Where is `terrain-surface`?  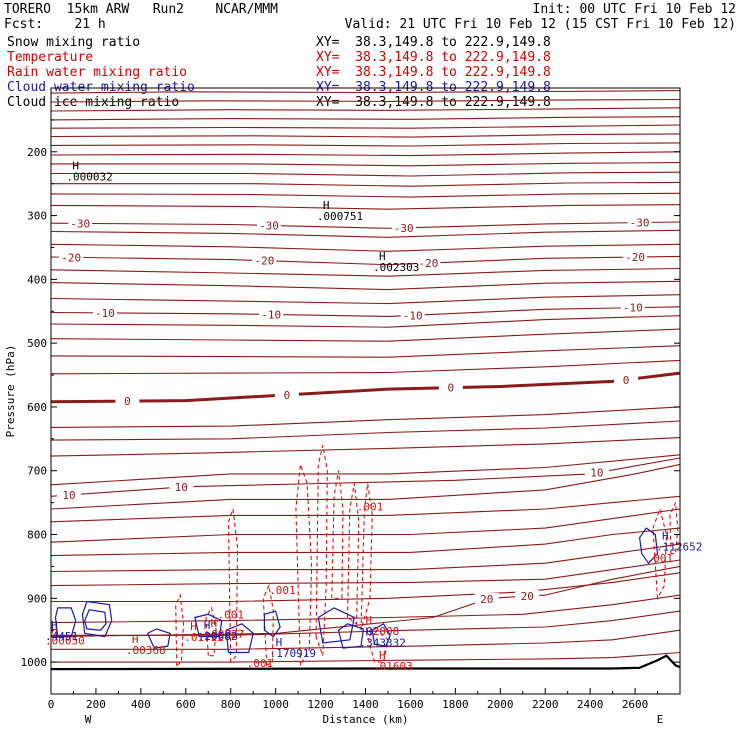 terrain-surface is located at coordinates (365, 662).